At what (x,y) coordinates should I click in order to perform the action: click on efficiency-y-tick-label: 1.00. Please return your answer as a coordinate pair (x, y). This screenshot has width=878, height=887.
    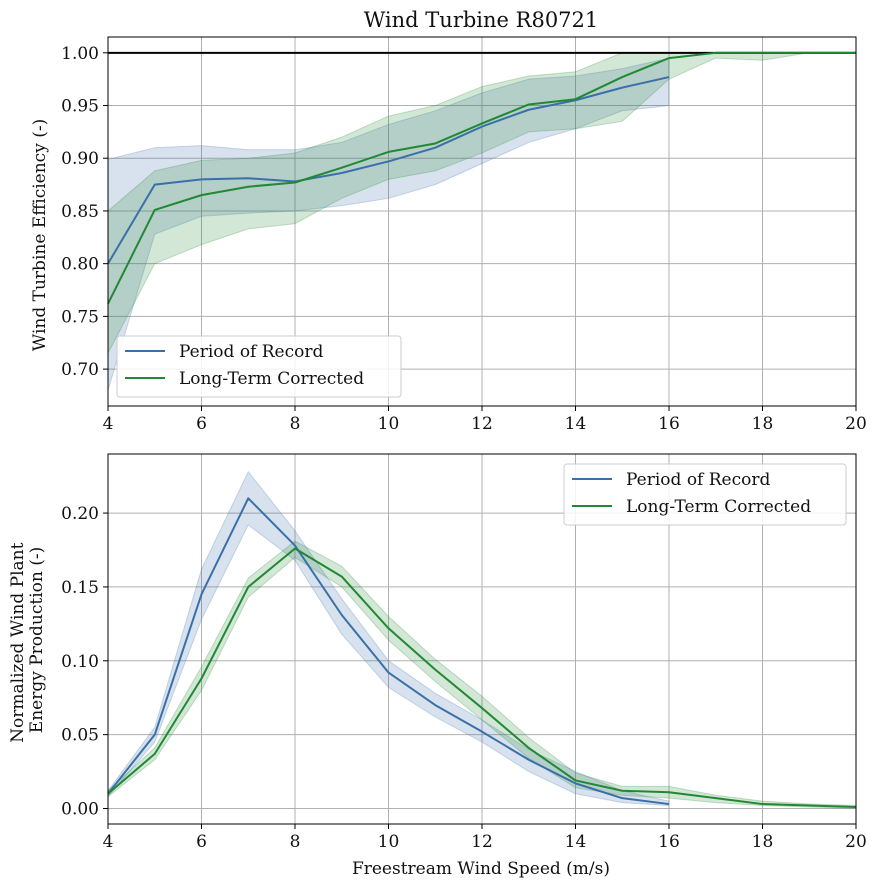
    Looking at the image, I should click on (80, 54).